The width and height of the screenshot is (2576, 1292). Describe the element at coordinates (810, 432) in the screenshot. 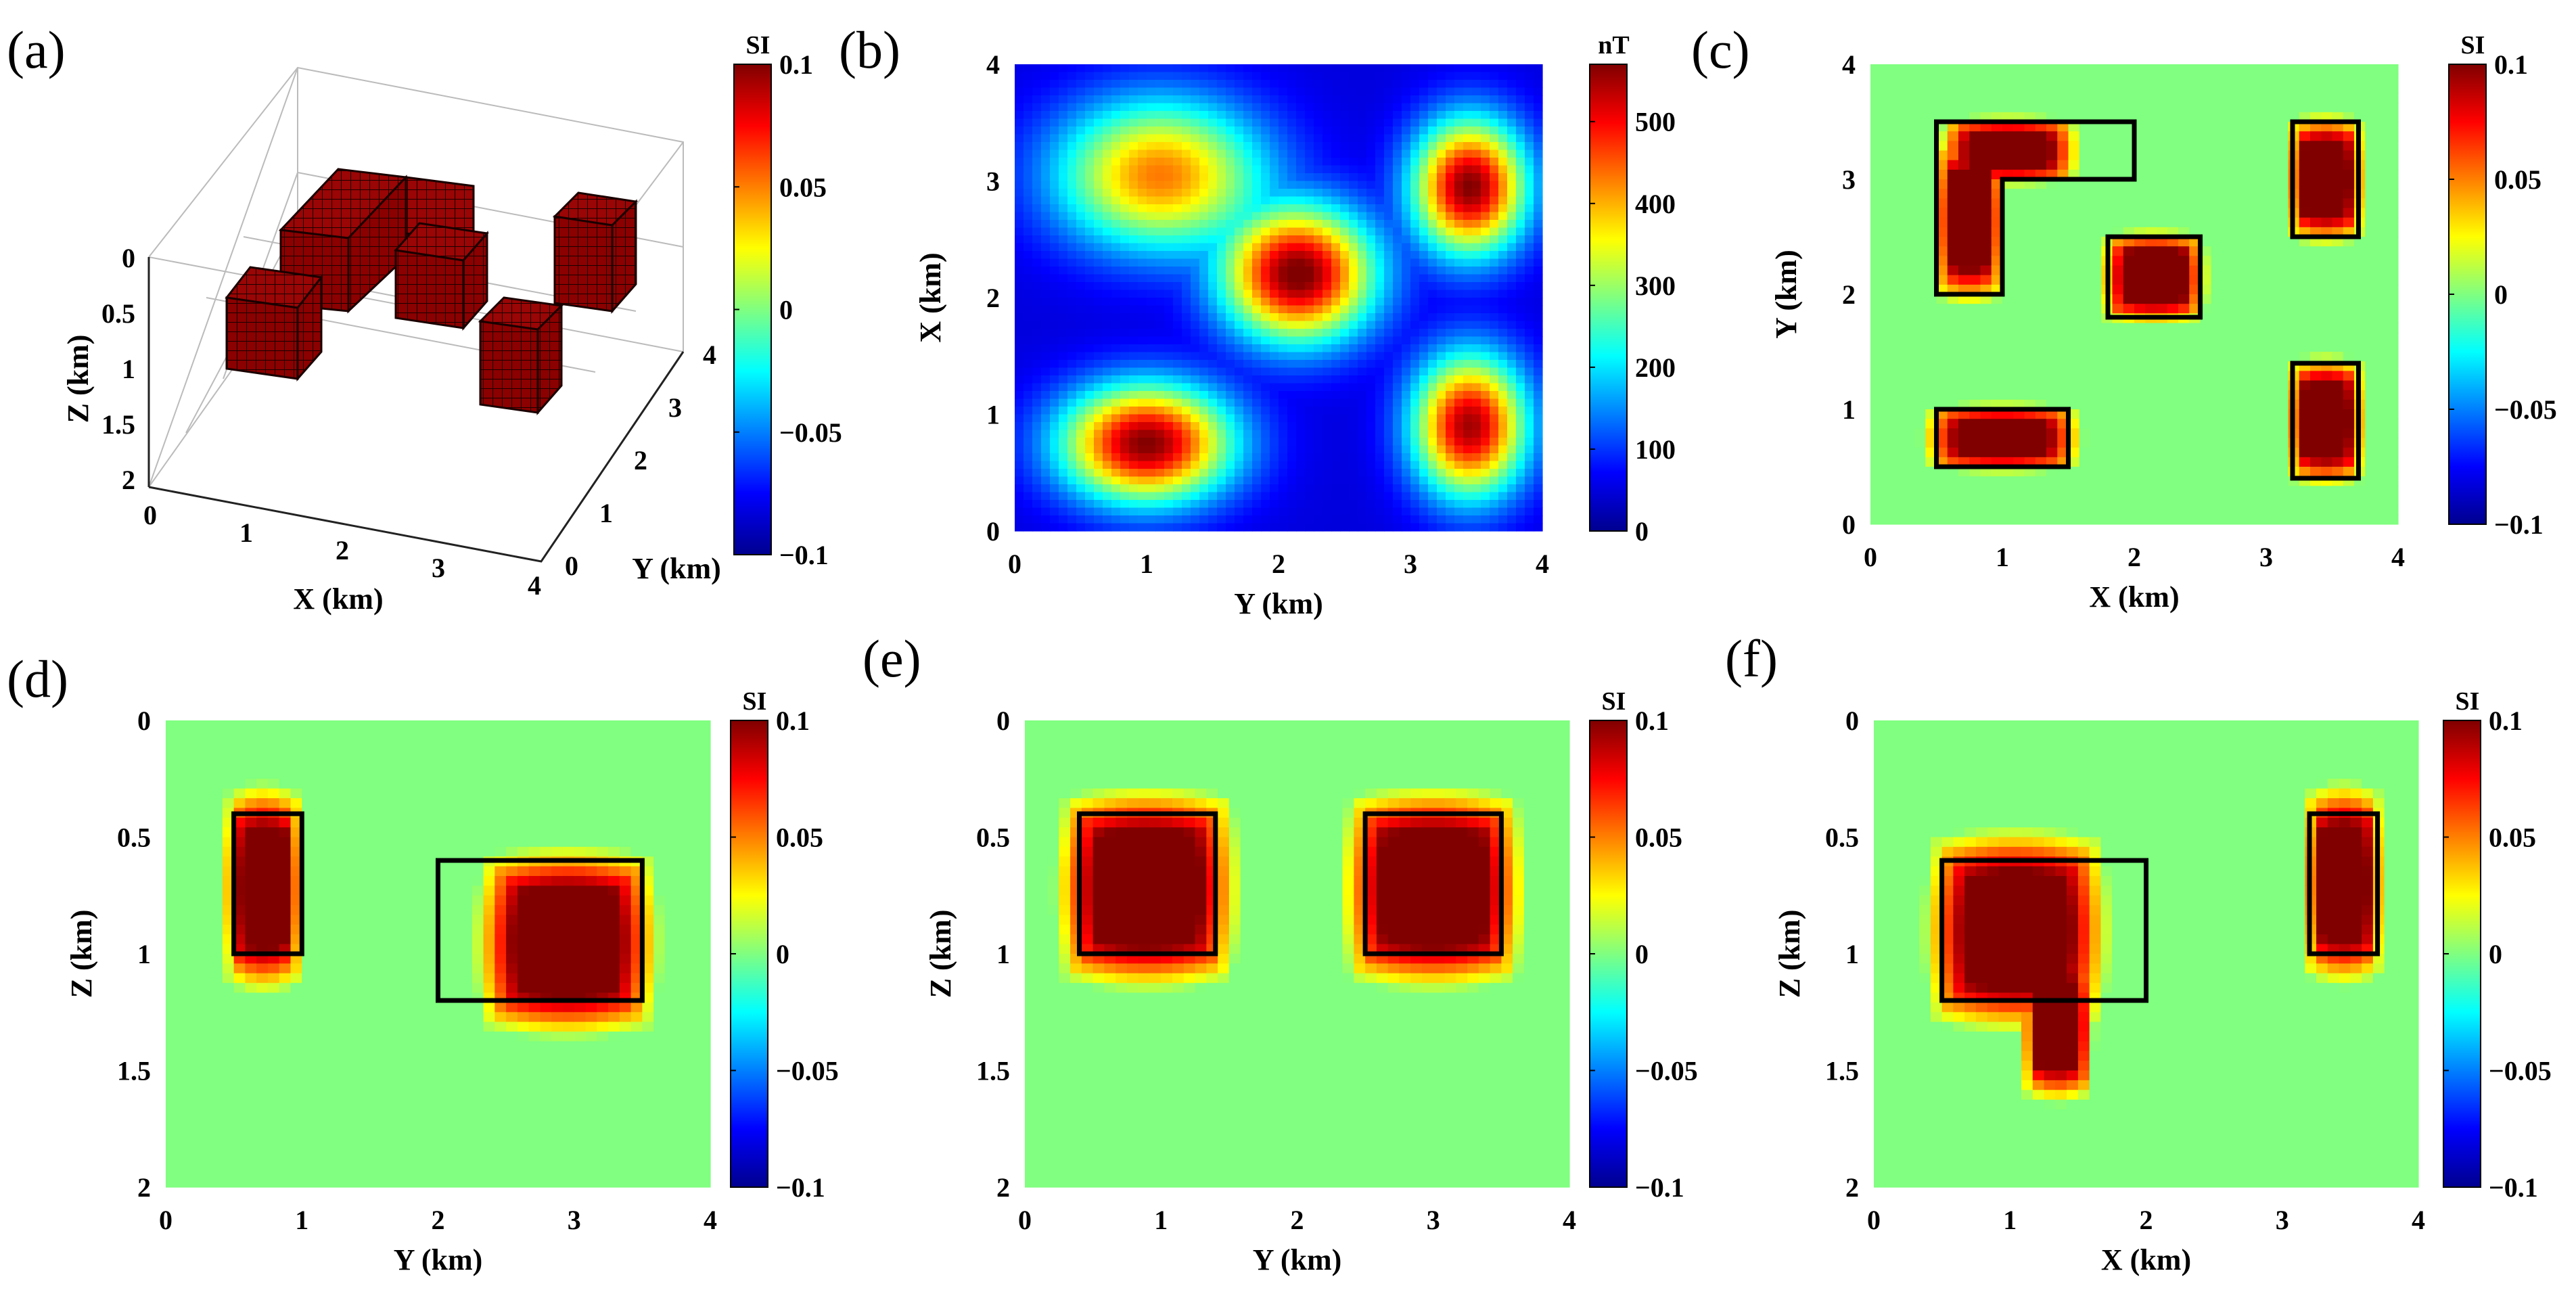

I see `panel-a-colorbar-tick: −0.05` at that location.